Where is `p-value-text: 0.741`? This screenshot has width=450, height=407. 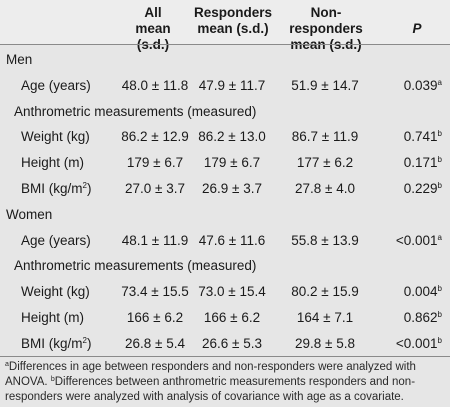
p-value-text: 0.741 is located at coordinates (420, 136).